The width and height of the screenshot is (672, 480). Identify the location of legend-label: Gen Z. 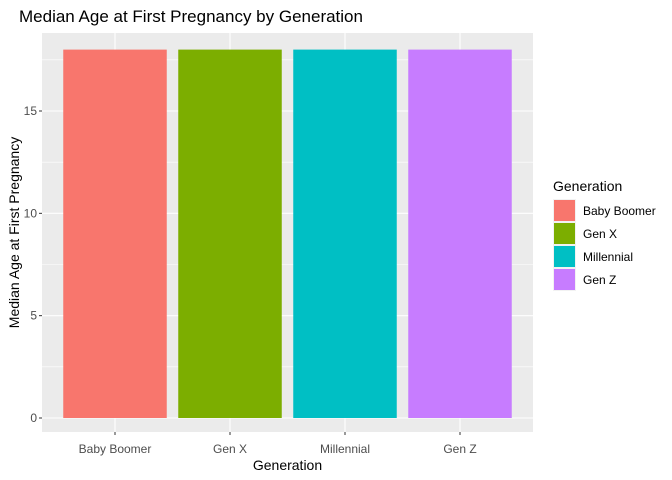
(599, 280).